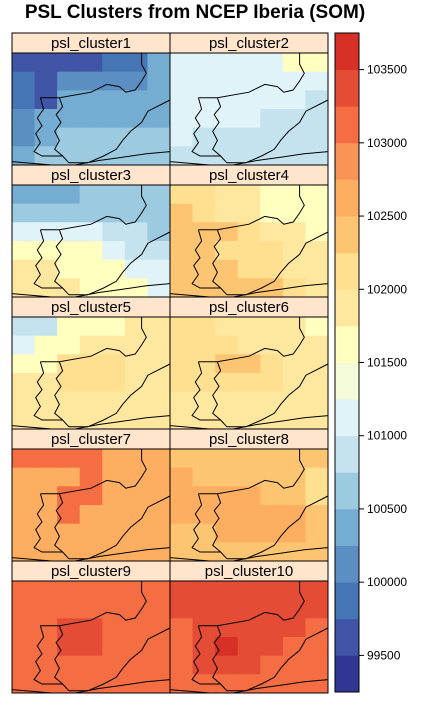 The height and width of the screenshot is (707, 429). Describe the element at coordinates (91, 307) in the screenshot. I see `panel-label: psl_cluster5` at that location.